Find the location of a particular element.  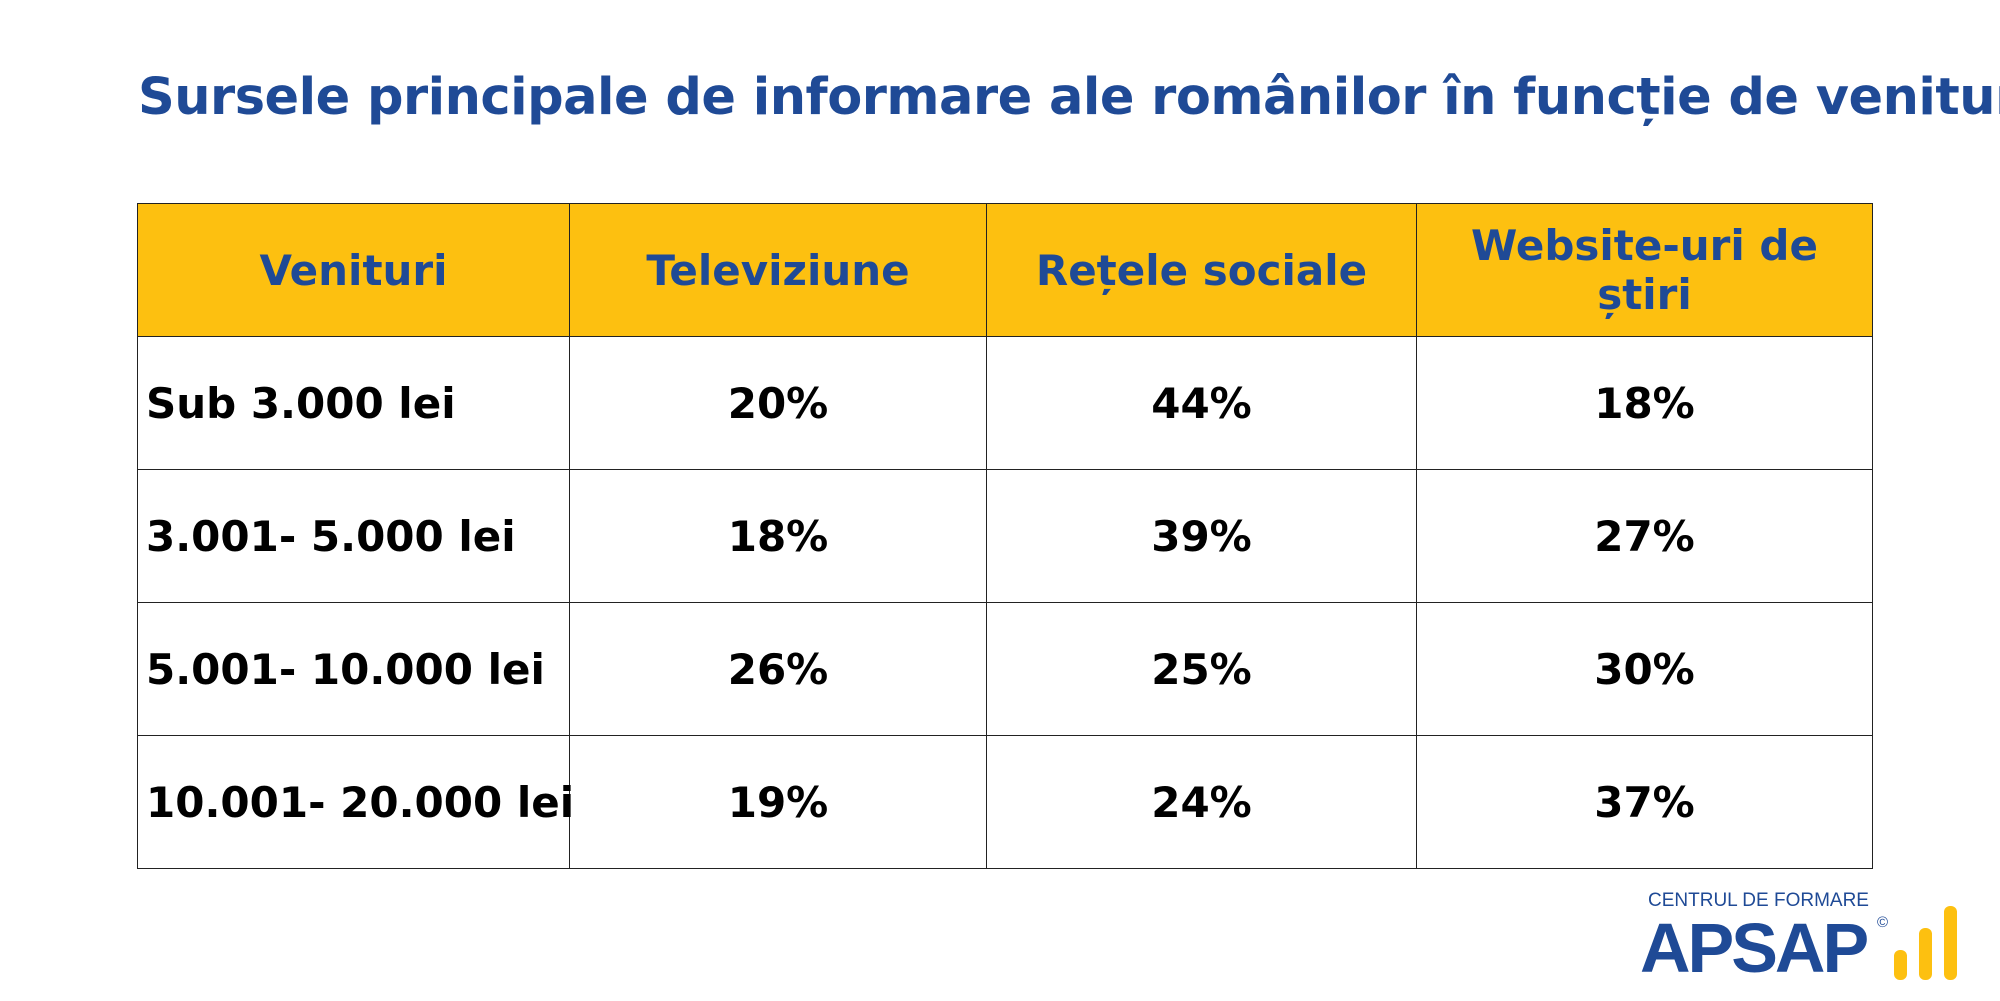

table-cell: 30% is located at coordinates (1644, 669).